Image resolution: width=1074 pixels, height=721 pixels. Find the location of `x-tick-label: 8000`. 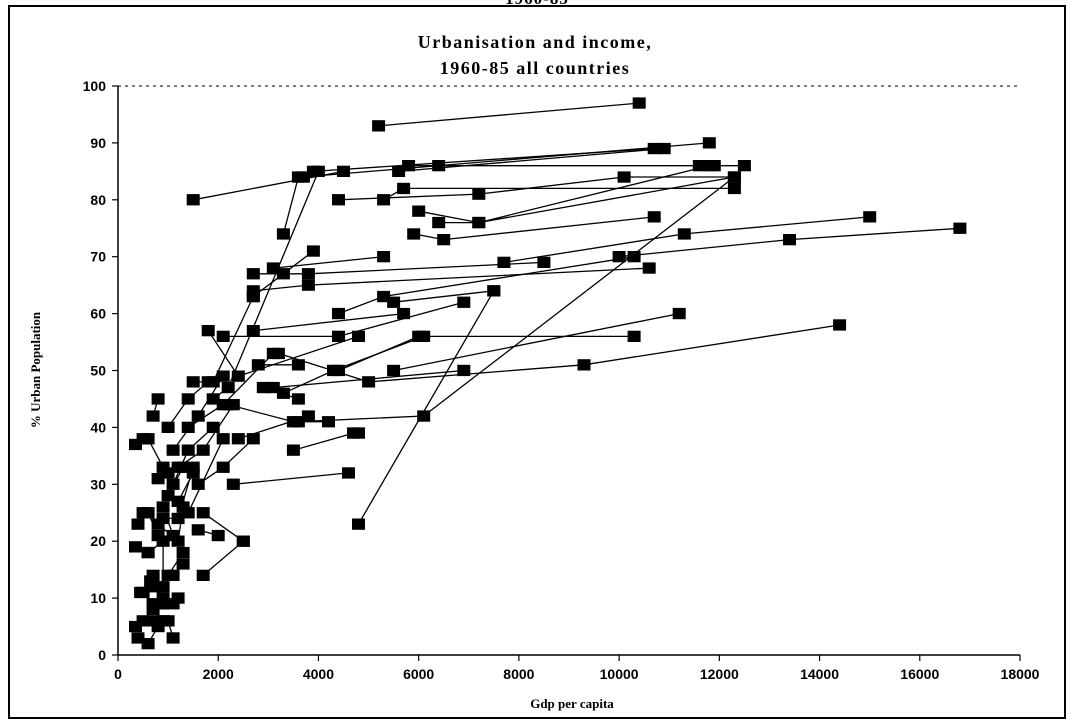

x-tick-label: 8000 is located at coordinates (518, 674).